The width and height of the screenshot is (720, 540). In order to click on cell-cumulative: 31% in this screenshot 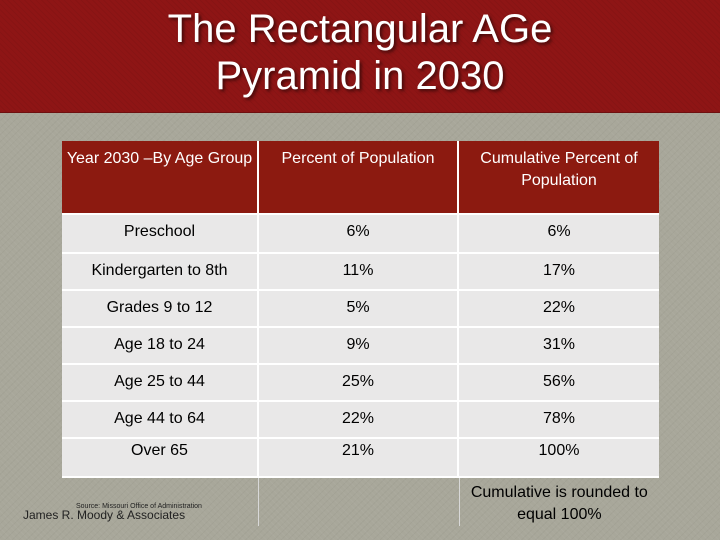, I will do `click(559, 344)`.